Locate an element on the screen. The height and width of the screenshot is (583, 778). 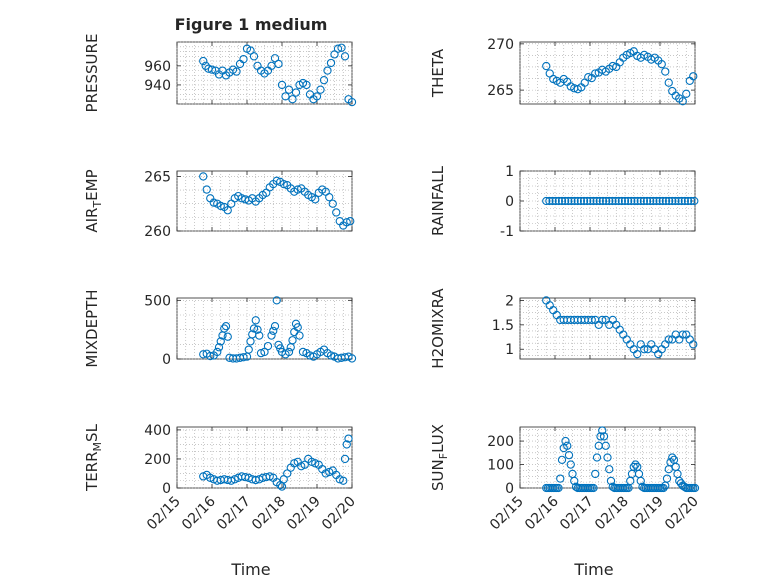
y-axis-label-pressure: PRESSURE is located at coordinates (92, 73).